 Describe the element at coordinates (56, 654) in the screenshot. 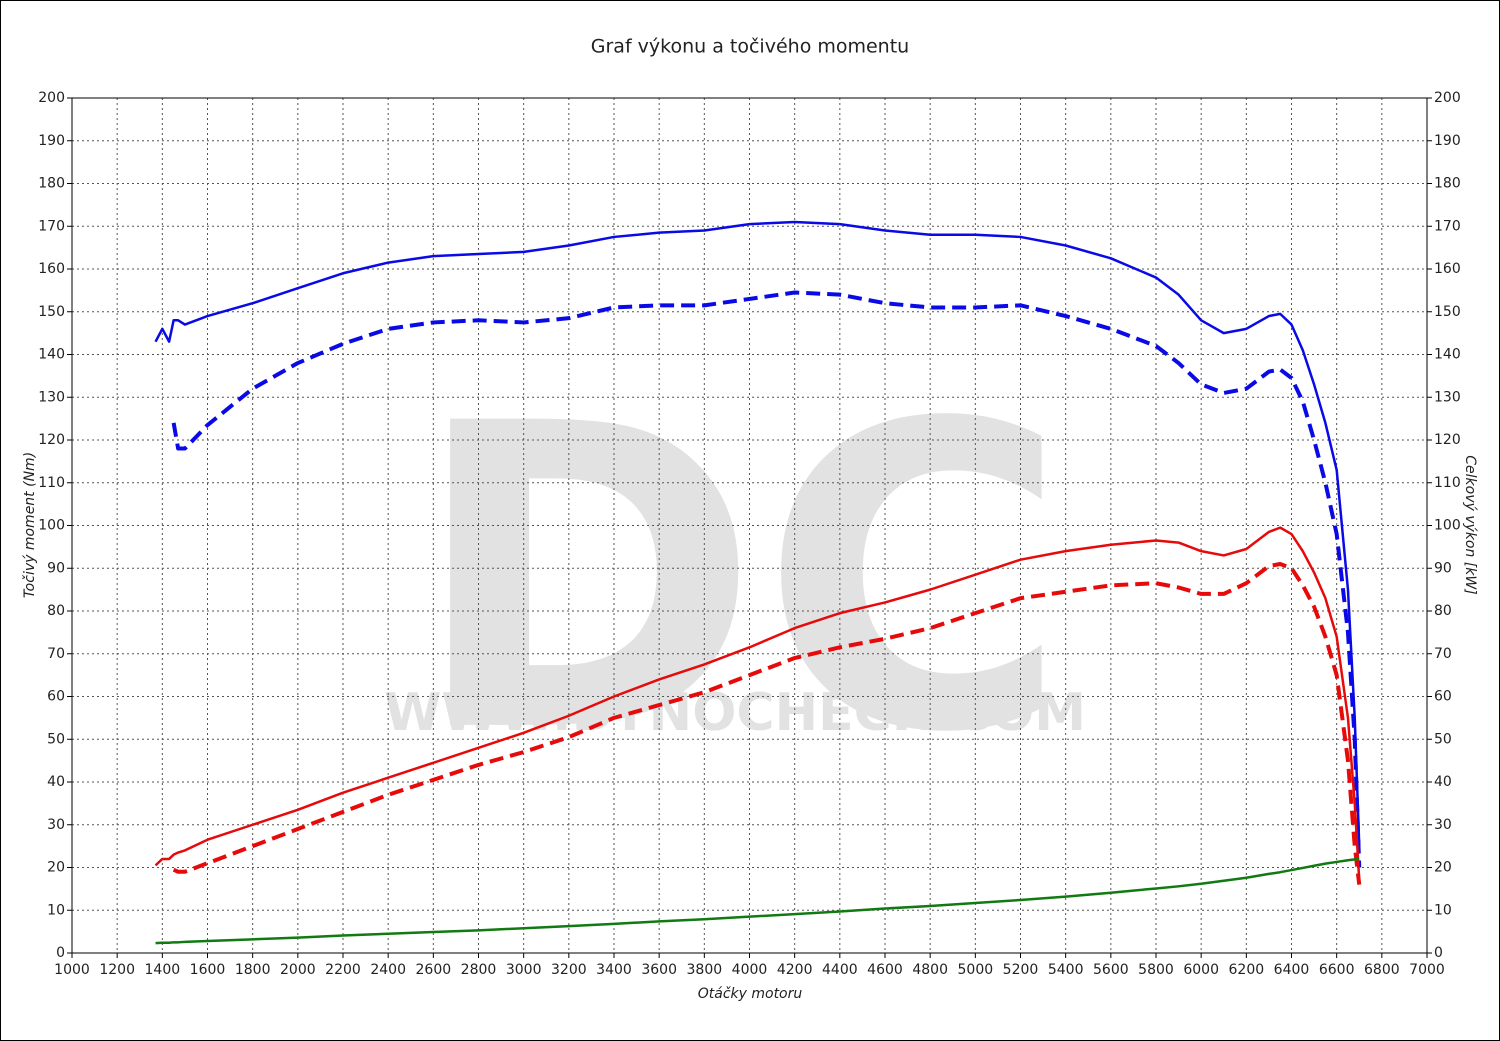

I see `y-tick-label: 70` at that location.